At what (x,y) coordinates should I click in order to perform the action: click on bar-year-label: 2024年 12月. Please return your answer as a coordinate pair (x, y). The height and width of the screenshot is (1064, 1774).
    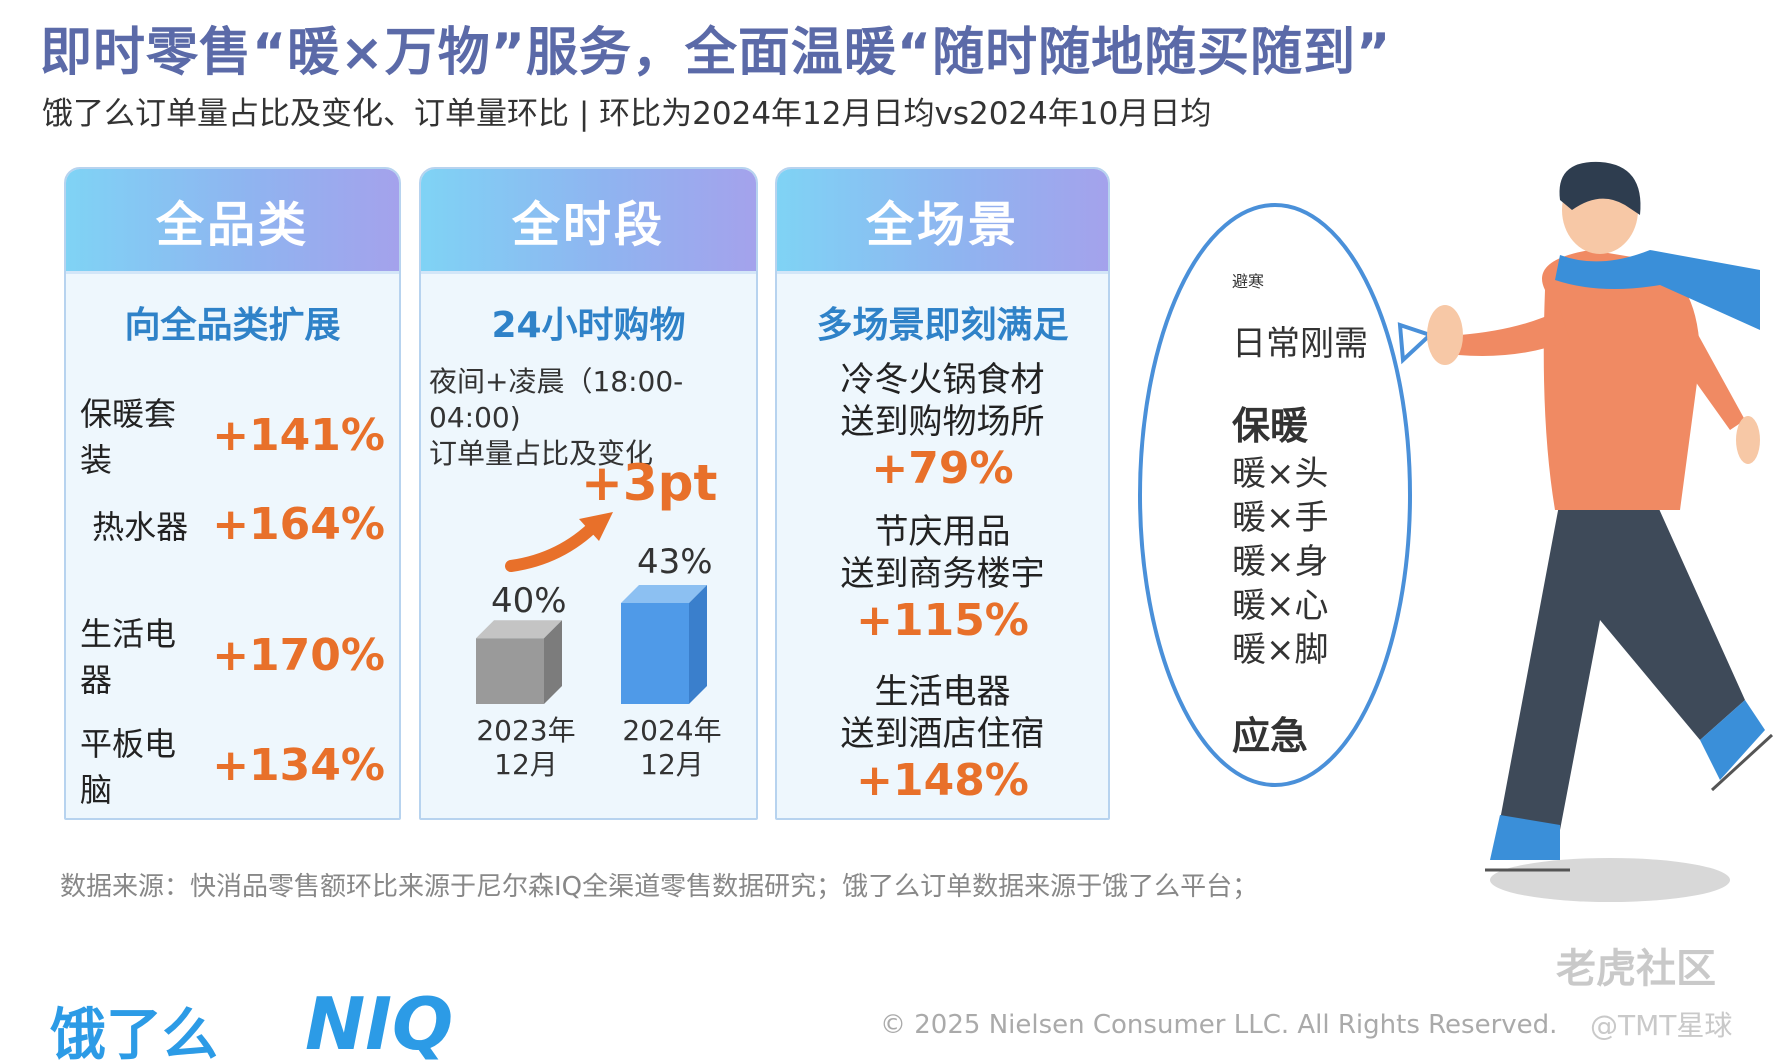
    Looking at the image, I should click on (672, 748).